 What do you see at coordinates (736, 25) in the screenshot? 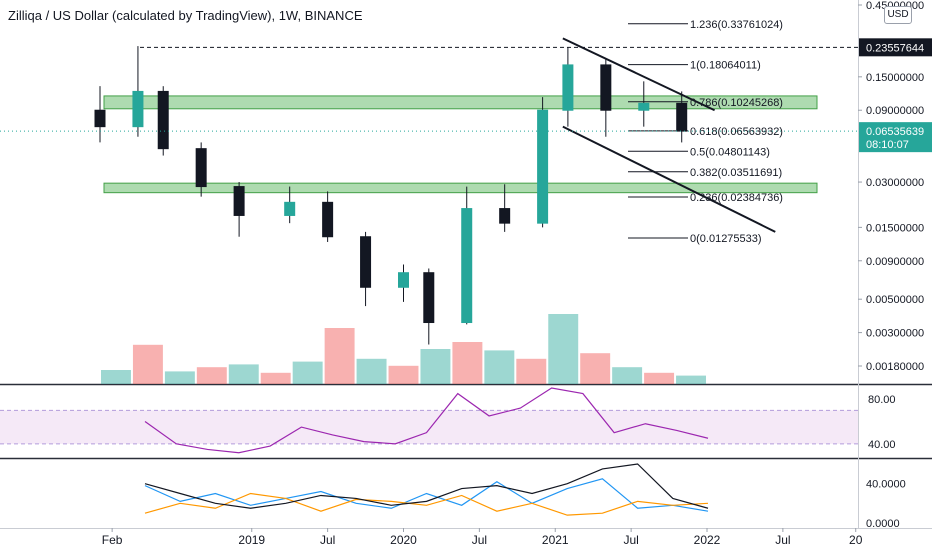
I see `fib-level-label: 1.236(0.33761024)` at bounding box center [736, 25].